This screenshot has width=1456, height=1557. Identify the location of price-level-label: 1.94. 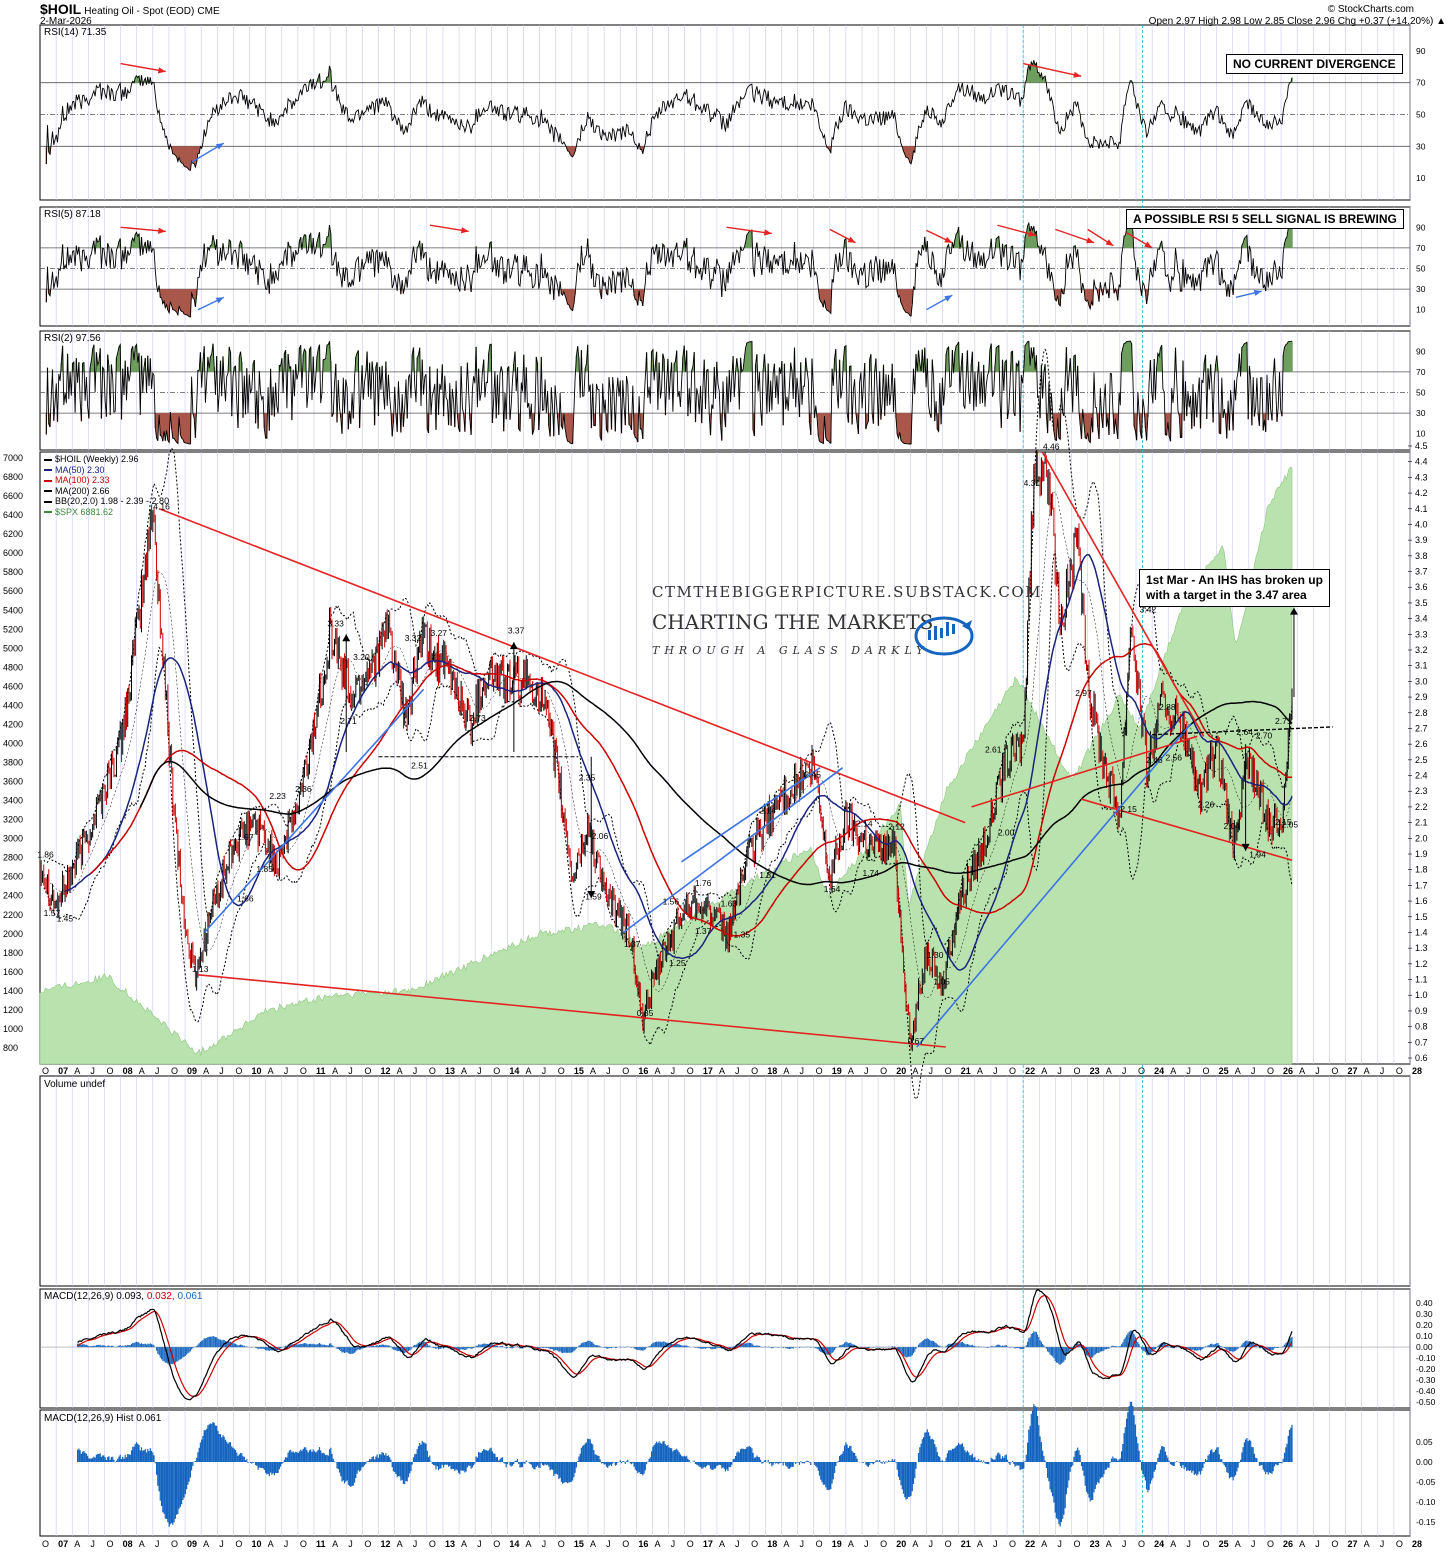
(1257, 855).